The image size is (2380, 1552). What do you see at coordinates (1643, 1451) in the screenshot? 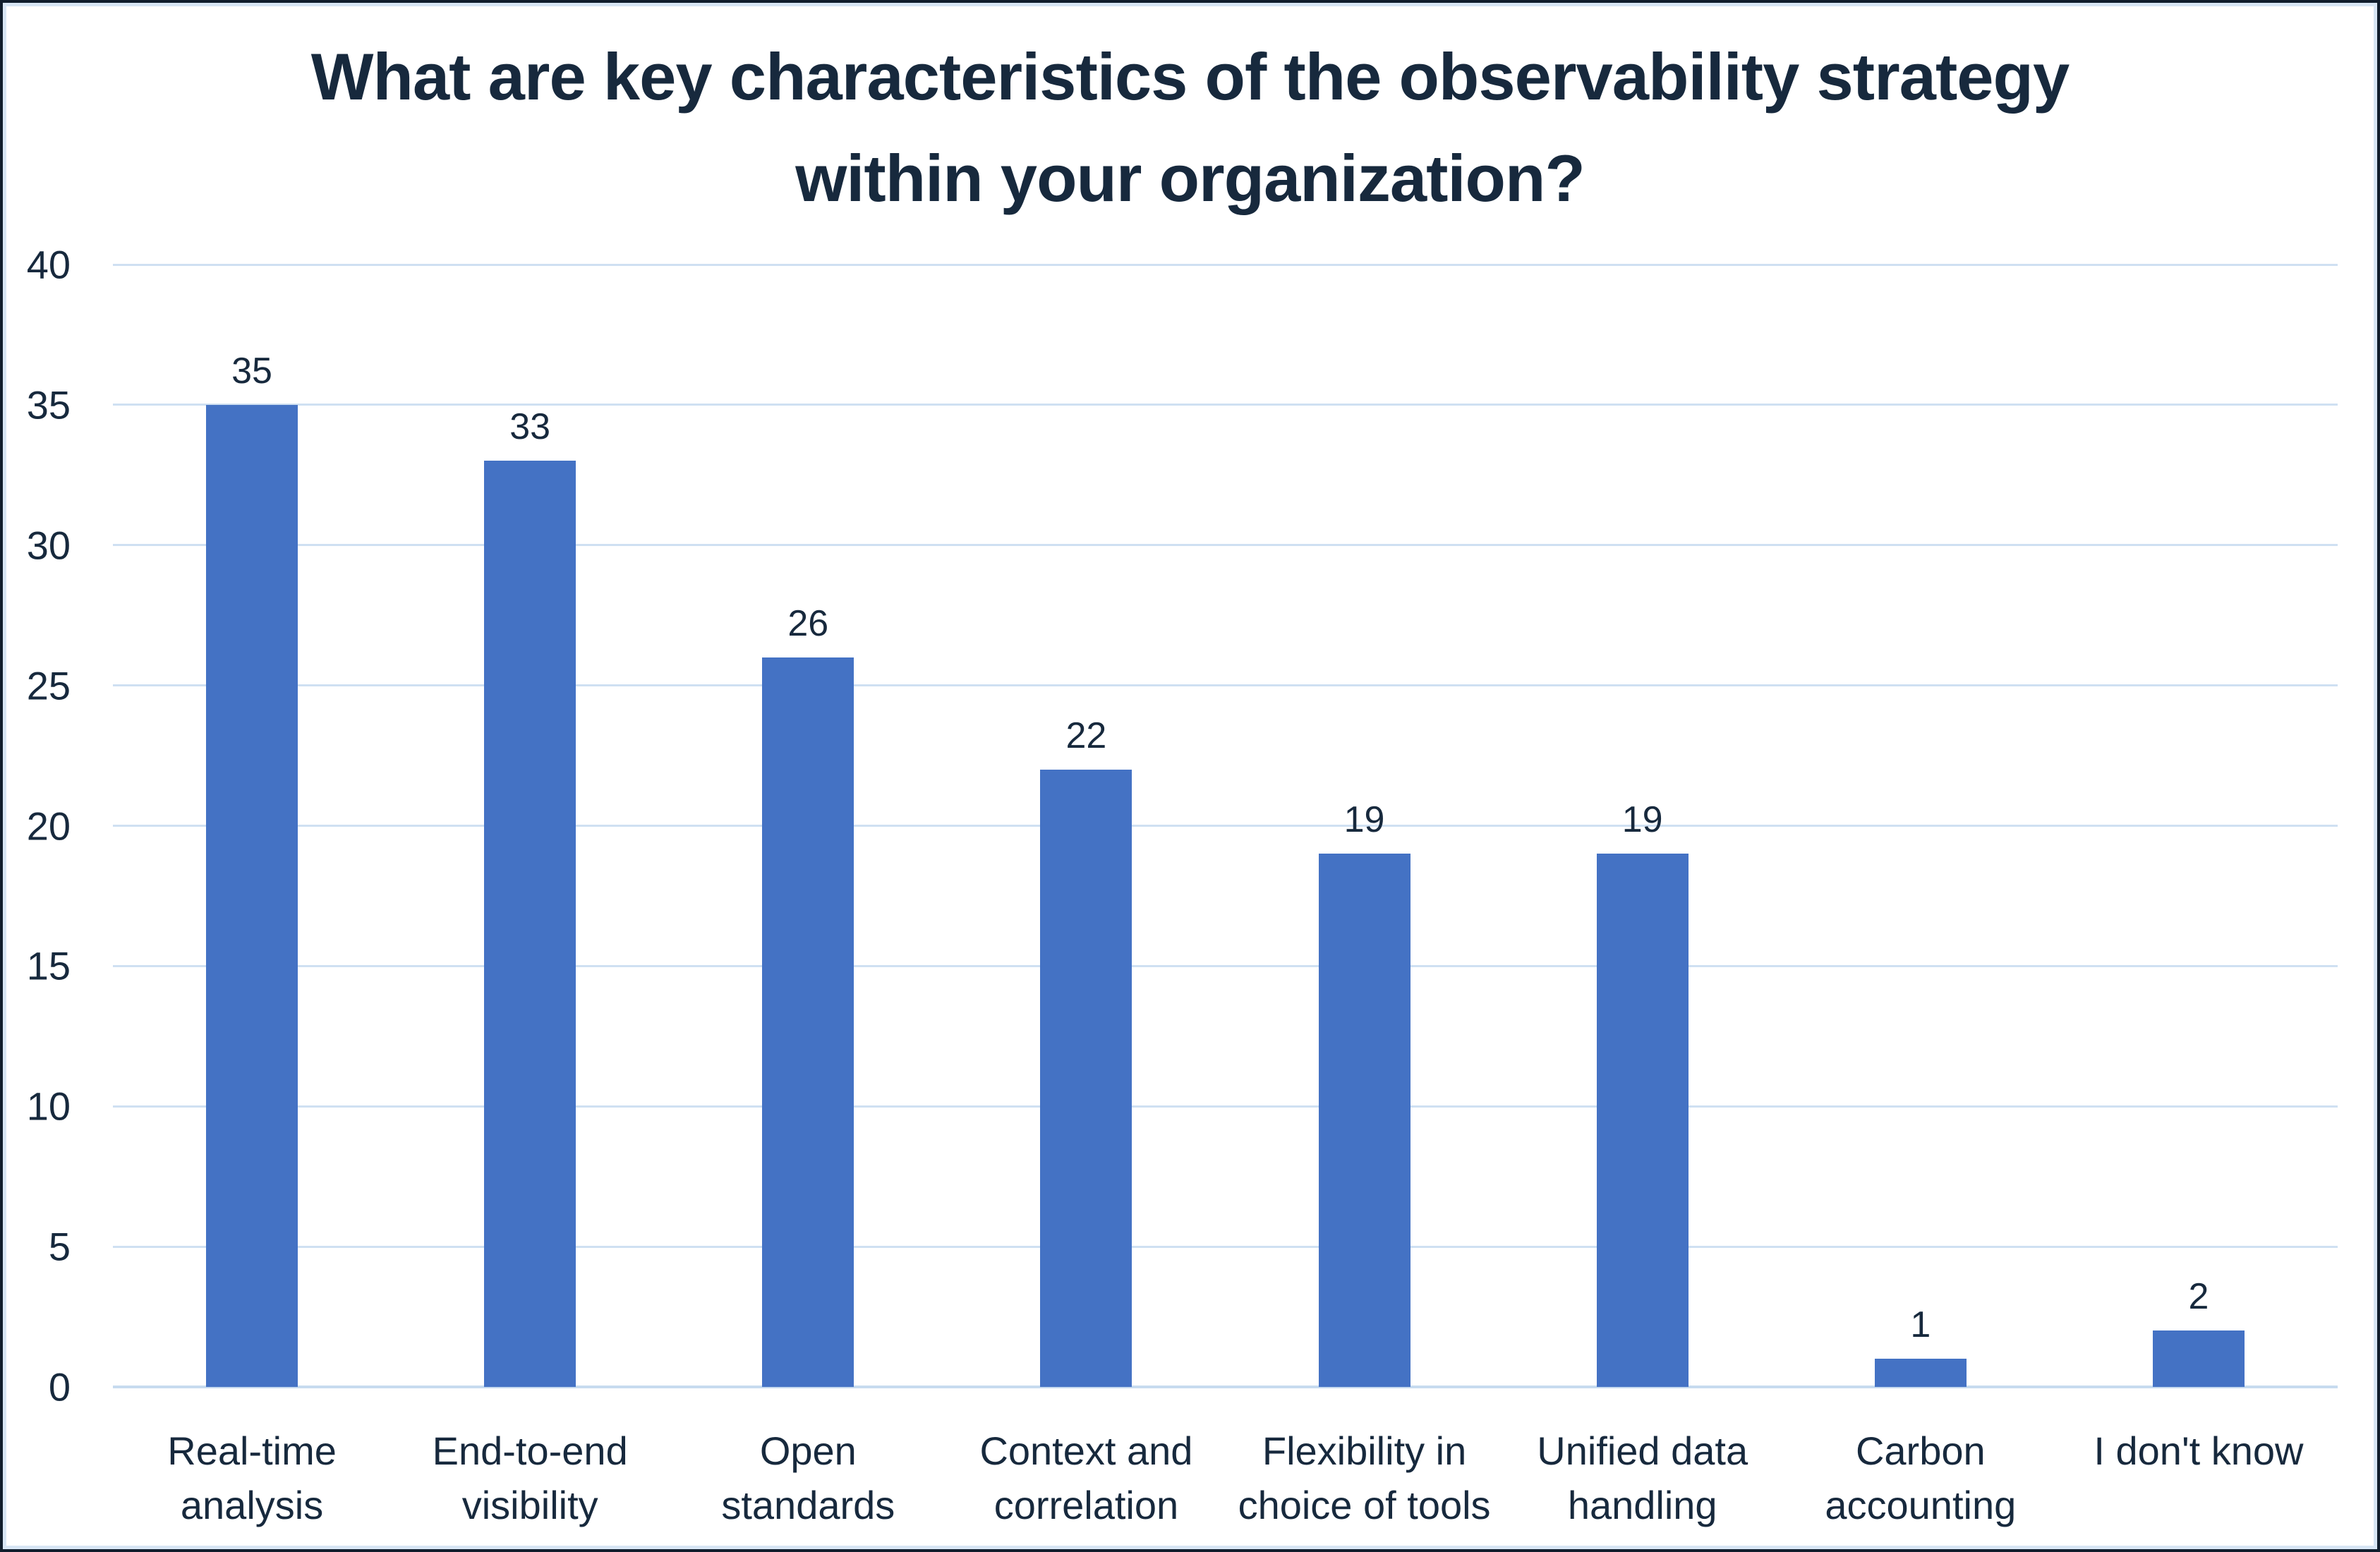
I see `x-axis-category-label-line: Unified data` at bounding box center [1643, 1451].